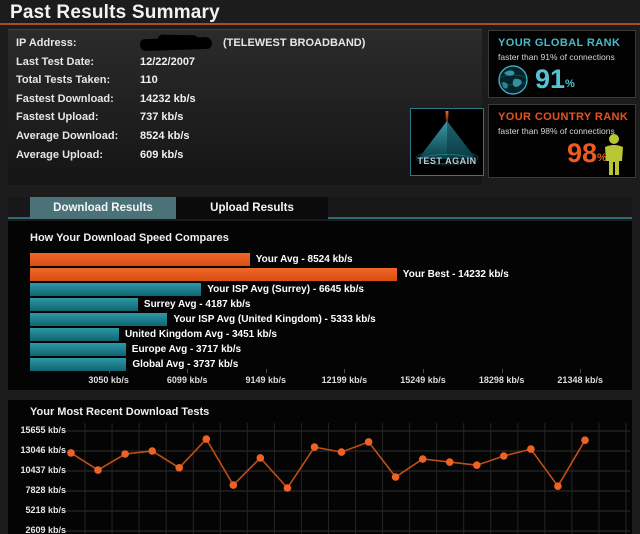 This screenshot has height=534, width=640. What do you see at coordinates (447, 161) in the screenshot?
I see `test-again-label: TEST AGAIN` at bounding box center [447, 161].